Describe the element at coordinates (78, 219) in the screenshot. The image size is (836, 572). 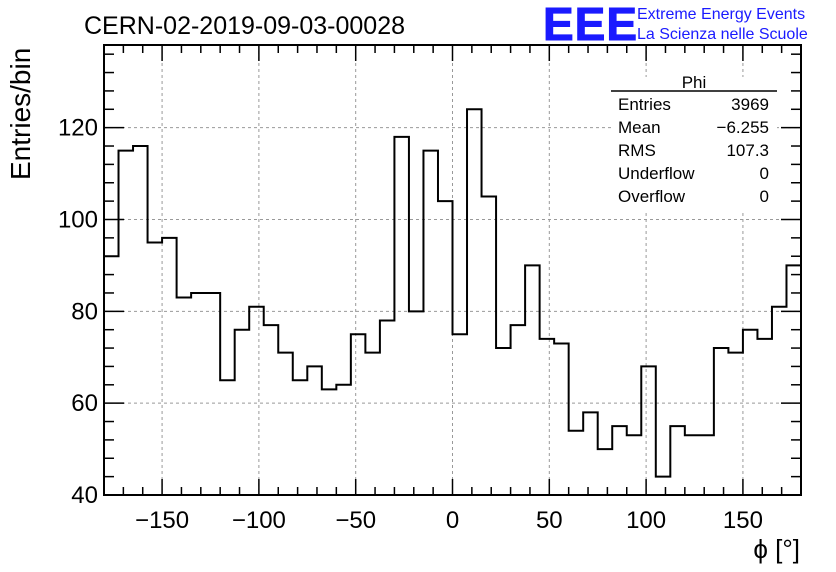
I see `y-tick-label: 100` at that location.